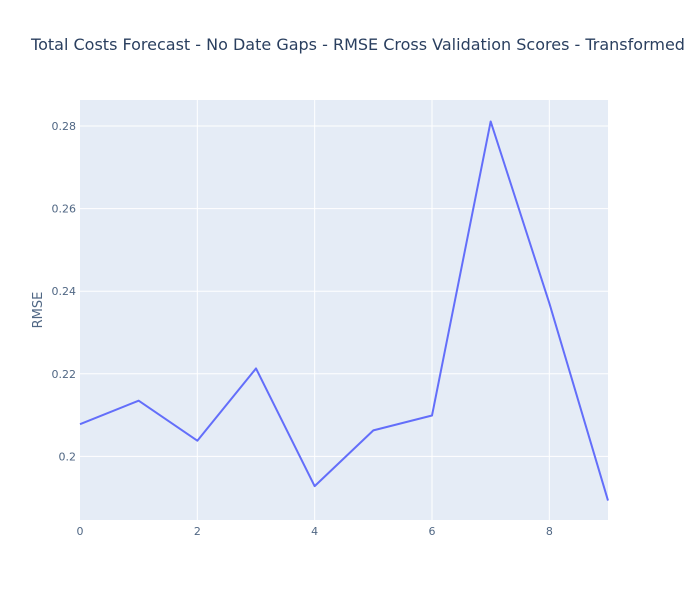 This screenshot has width=700, height=604. What do you see at coordinates (38, 310) in the screenshot?
I see `y-axis-title: RMSE` at bounding box center [38, 310].